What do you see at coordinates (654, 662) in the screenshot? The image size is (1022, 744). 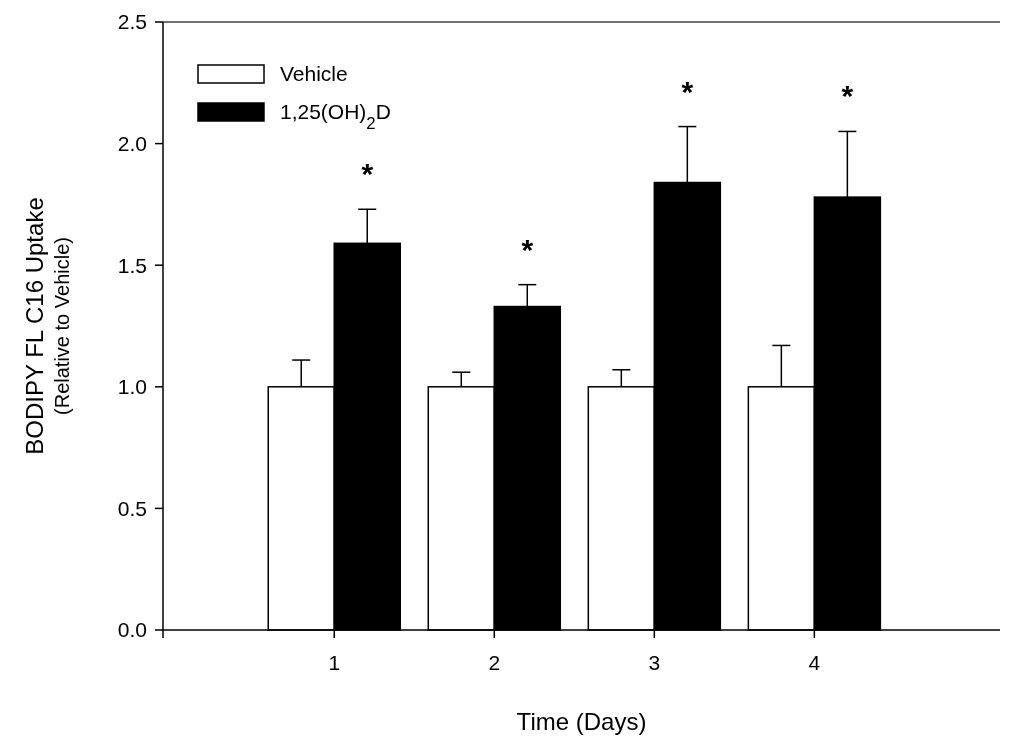 I see `x-tick-label: 3` at bounding box center [654, 662].